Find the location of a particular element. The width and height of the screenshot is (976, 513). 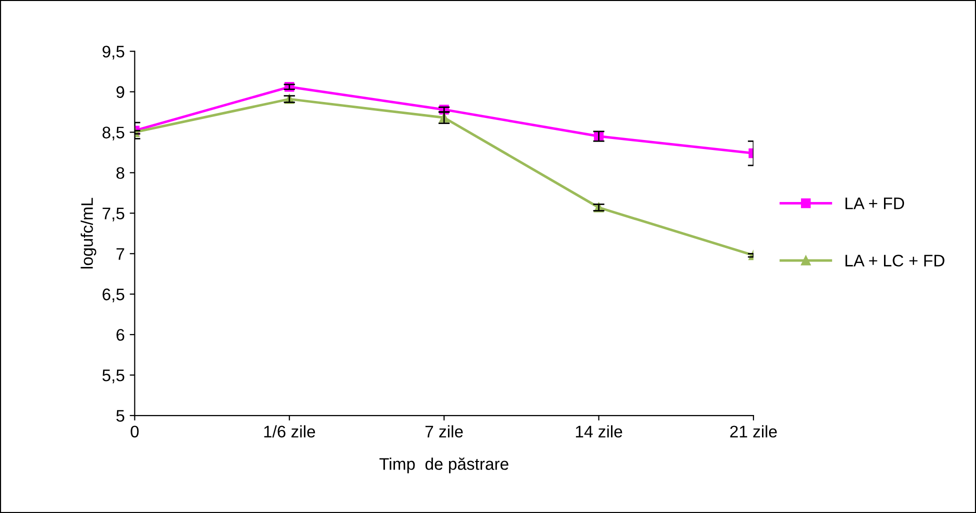

y-tick-label: 8 is located at coordinates (120, 173).